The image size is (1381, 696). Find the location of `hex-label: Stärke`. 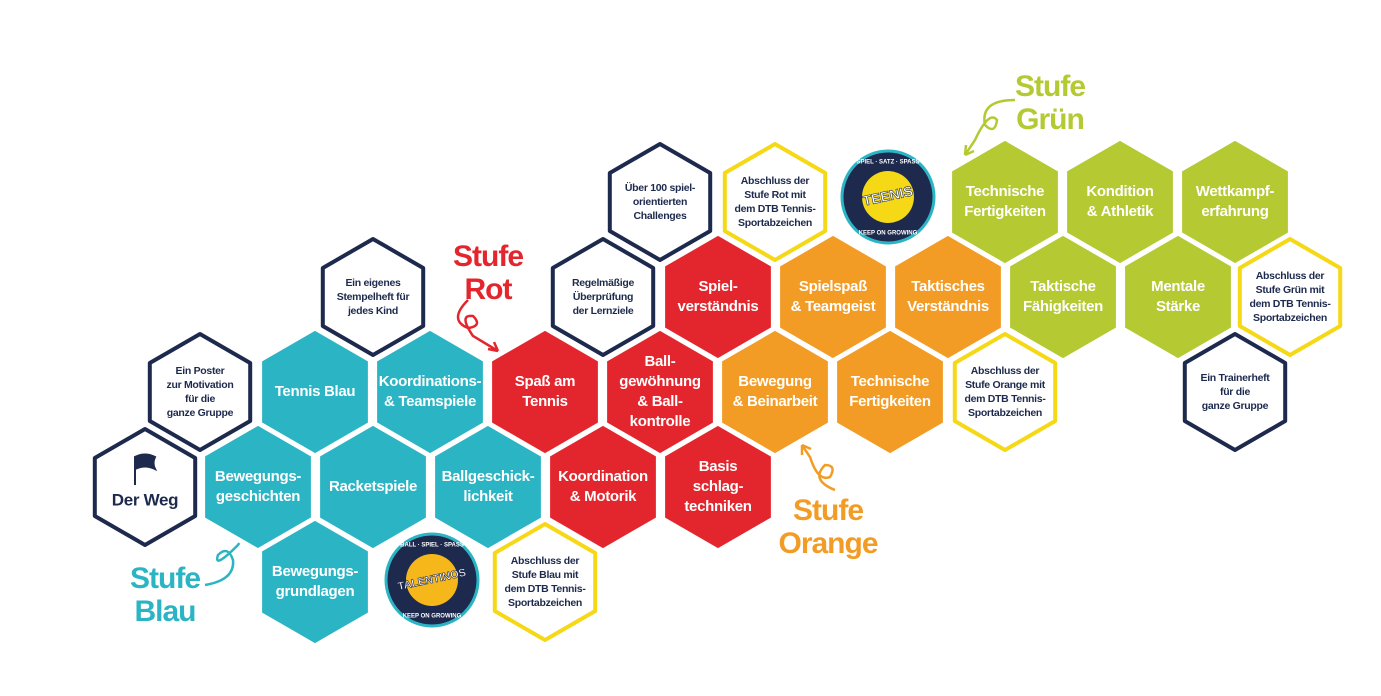

hex-label: Stärke is located at coordinates (1178, 306).